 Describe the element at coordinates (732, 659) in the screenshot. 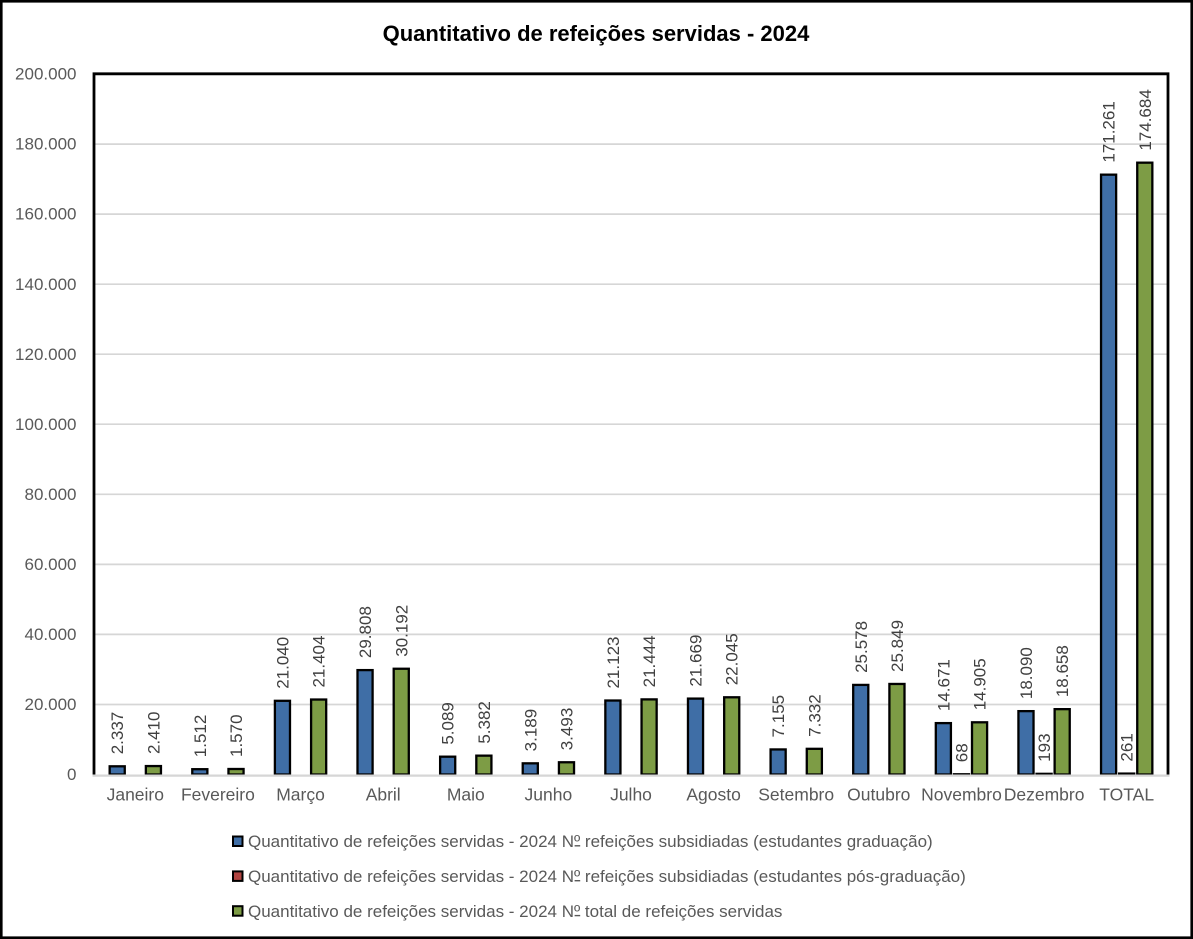

I see `svg-text: 22.045` at that location.